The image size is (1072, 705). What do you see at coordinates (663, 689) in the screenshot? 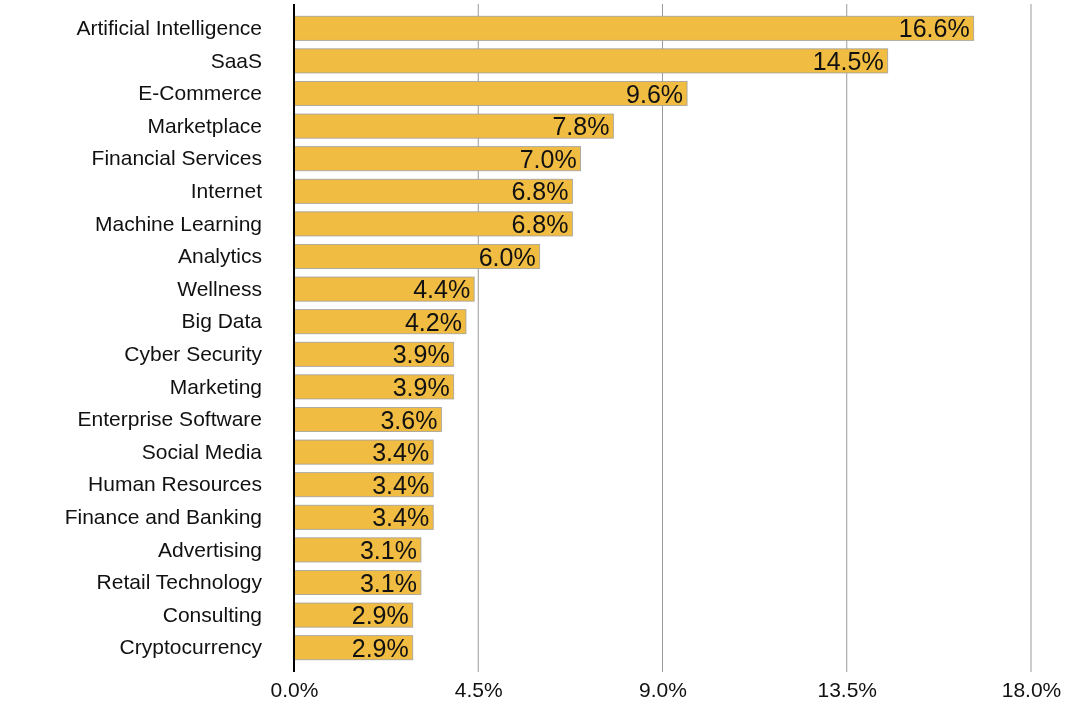
I see `x-tick-label: 9.0%` at bounding box center [663, 689].